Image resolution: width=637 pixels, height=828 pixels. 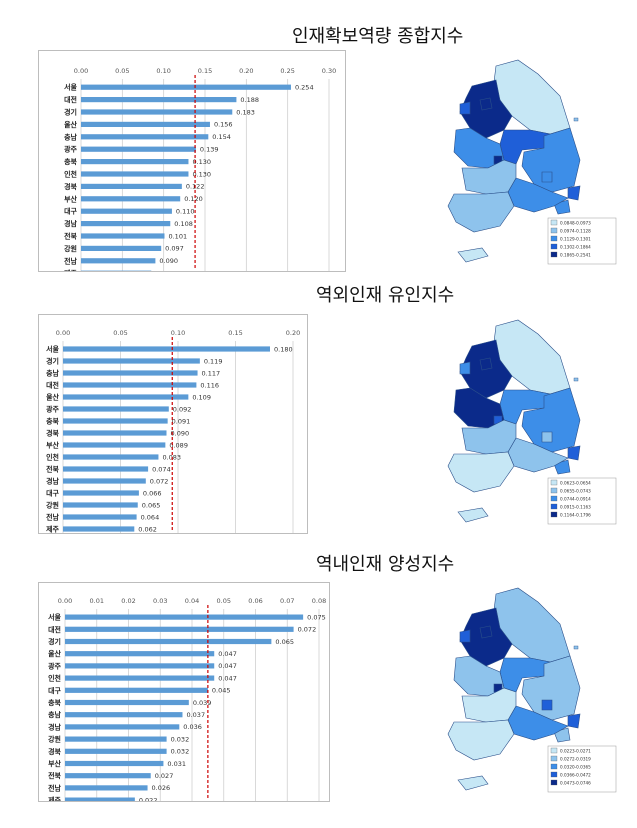 I want to click on bar-value-label: 0.156, so click(x=223, y=125).